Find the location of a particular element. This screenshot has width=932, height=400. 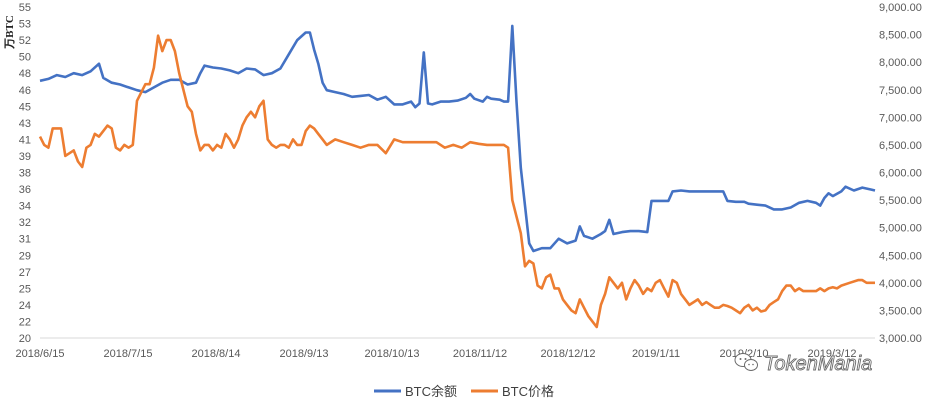

y-left-axis-label: 万BTC is located at coordinates (9, 32).